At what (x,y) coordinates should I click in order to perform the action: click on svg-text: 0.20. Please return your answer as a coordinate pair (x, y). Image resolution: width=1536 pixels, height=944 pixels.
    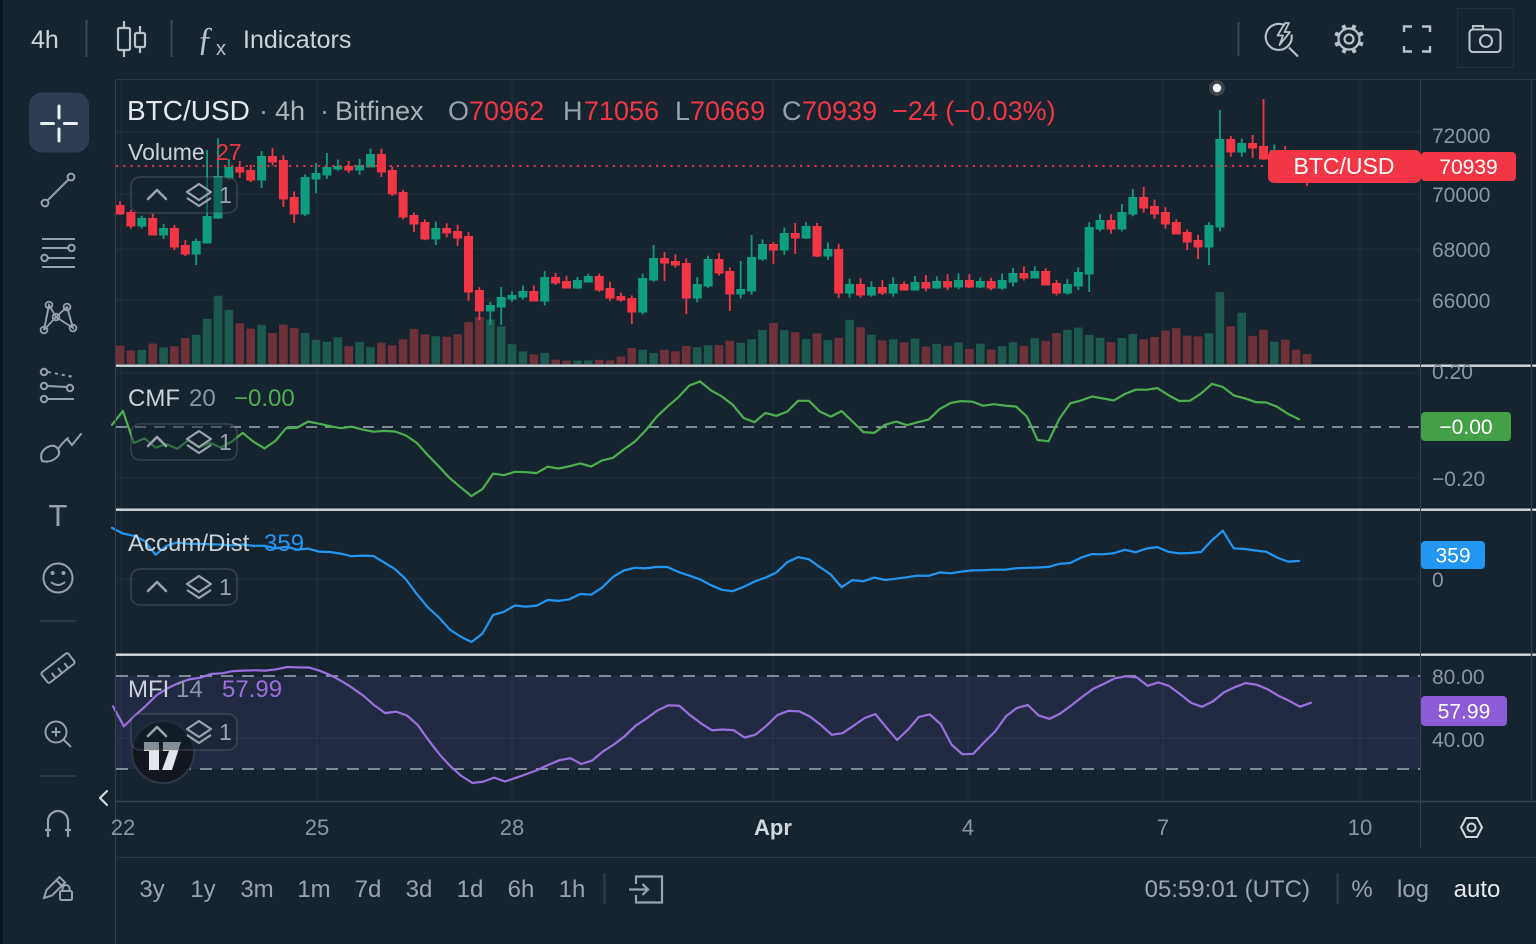
    Looking at the image, I should click on (1452, 372).